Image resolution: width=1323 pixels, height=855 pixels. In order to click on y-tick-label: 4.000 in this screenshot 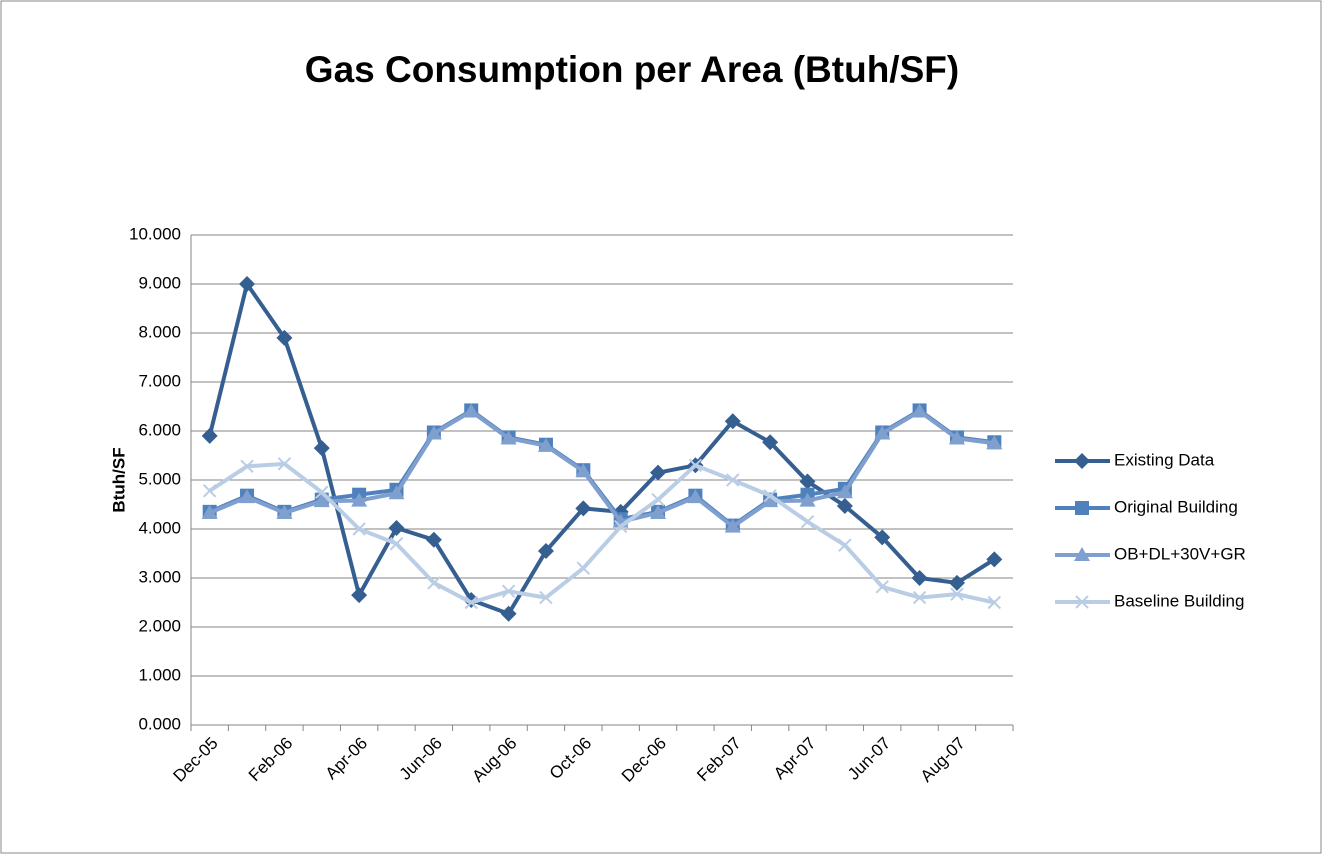, I will do `click(159, 527)`.